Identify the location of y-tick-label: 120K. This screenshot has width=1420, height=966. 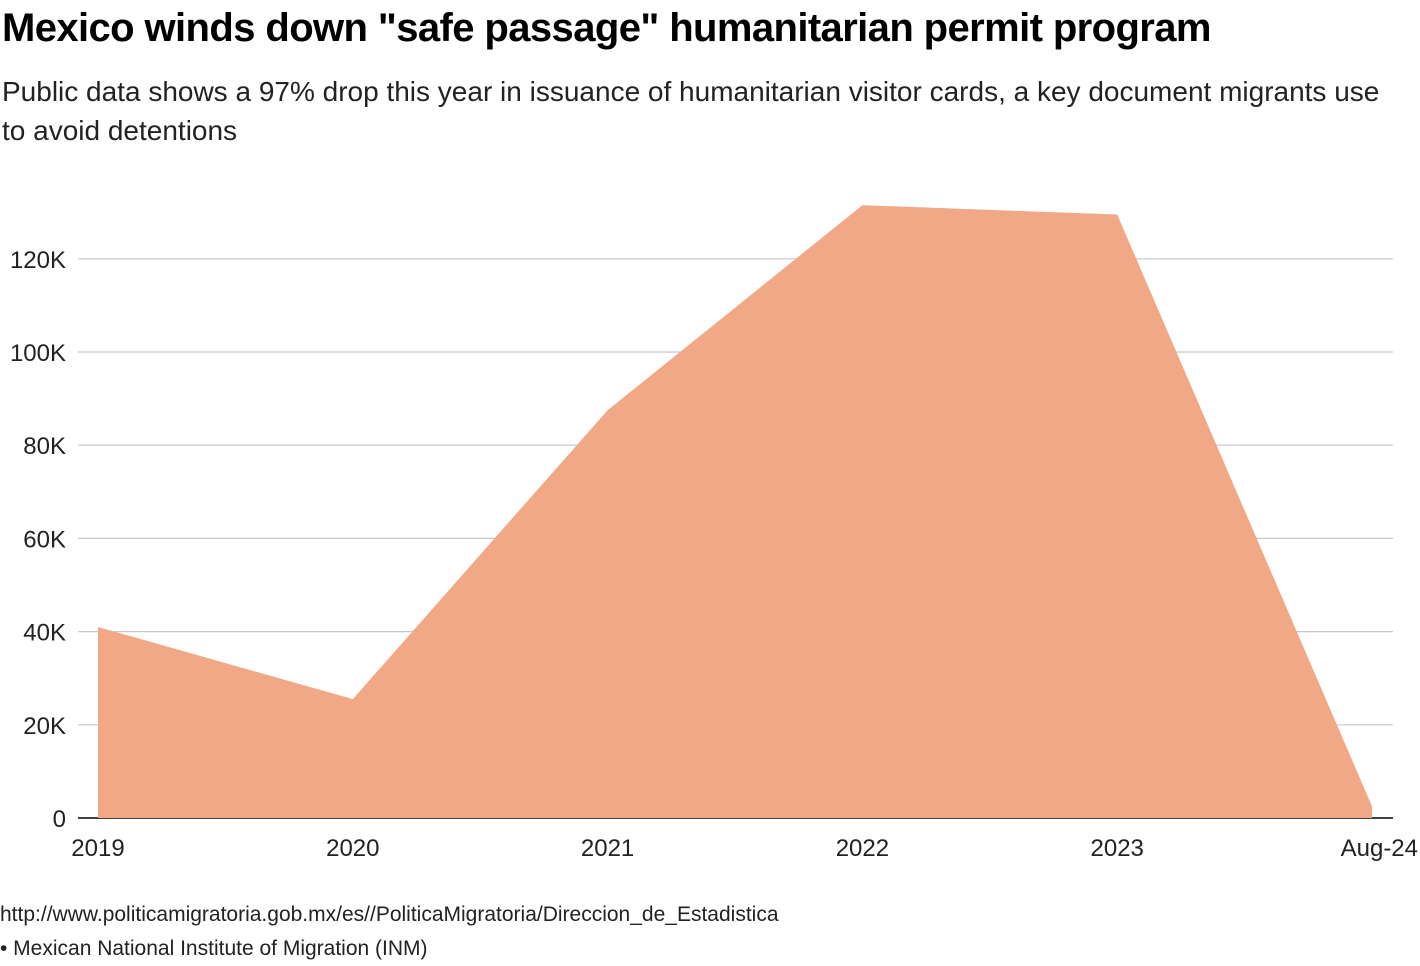
(38, 260).